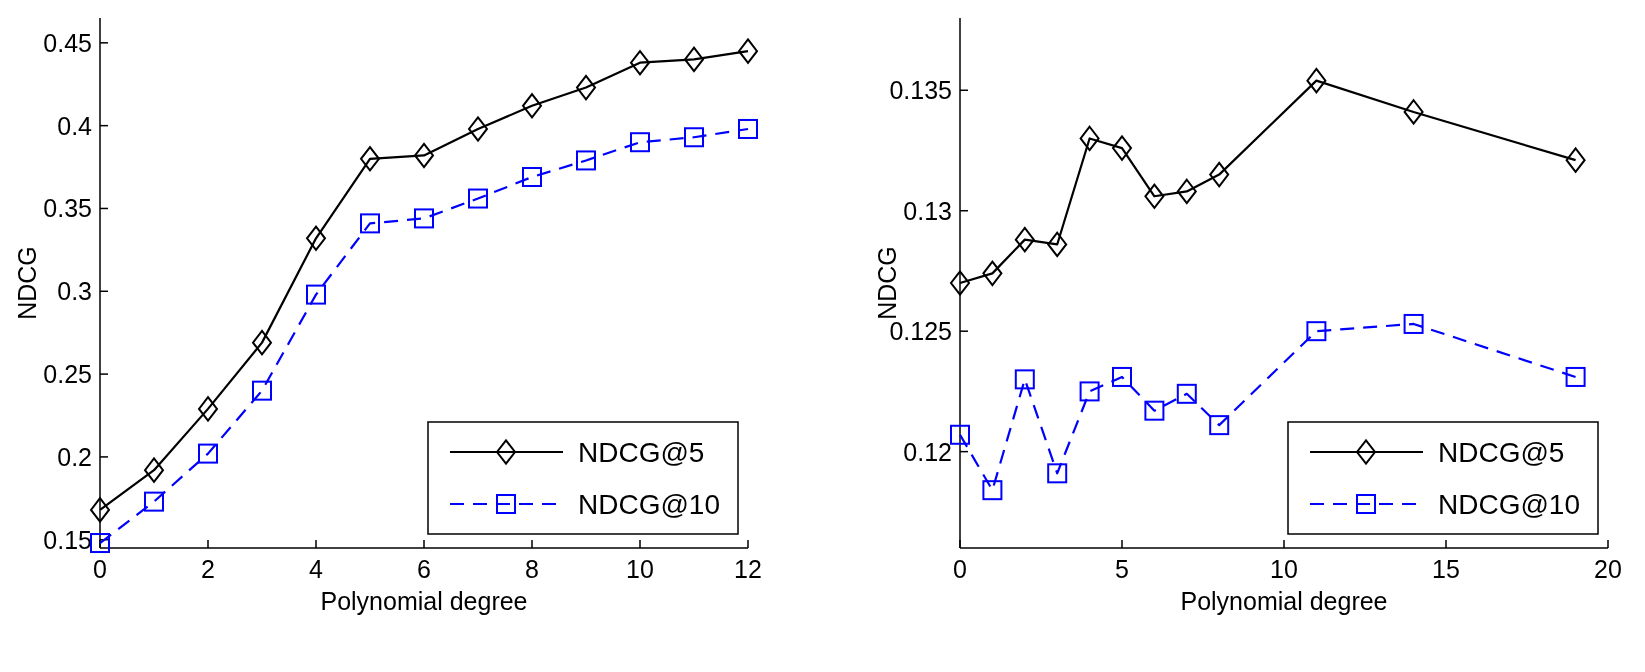  I want to click on y-tick-label: 0.25, so click(67, 374).